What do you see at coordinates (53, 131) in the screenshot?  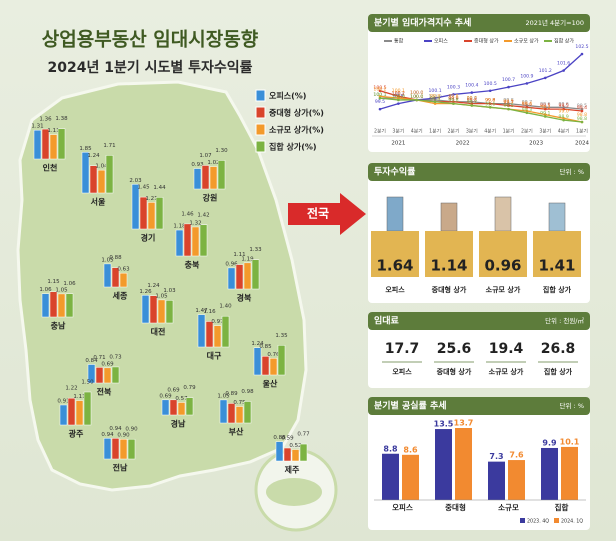 I see `region-value-label: 1.11` at bounding box center [53, 131].